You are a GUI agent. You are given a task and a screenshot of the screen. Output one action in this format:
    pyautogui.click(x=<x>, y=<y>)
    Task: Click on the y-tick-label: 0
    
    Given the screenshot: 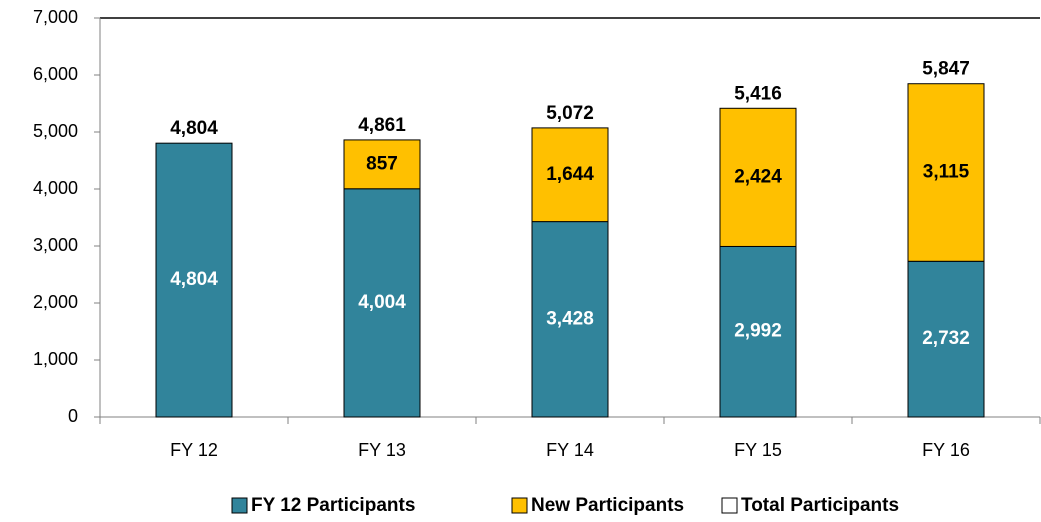 What is the action you would take?
    pyautogui.click(x=73, y=416)
    